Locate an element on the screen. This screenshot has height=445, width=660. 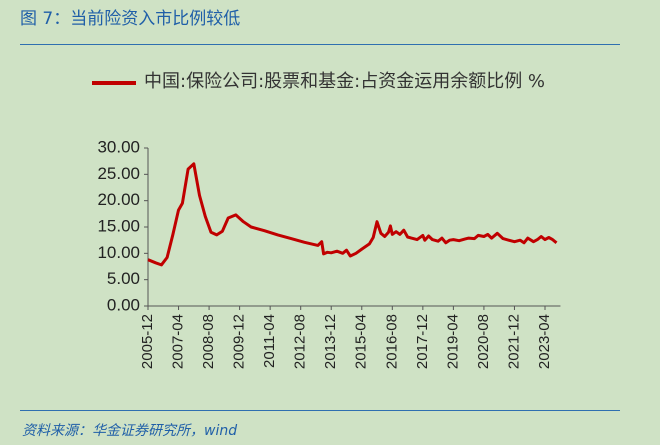
x-tick-label: 2007-04 is located at coordinates (178, 341).